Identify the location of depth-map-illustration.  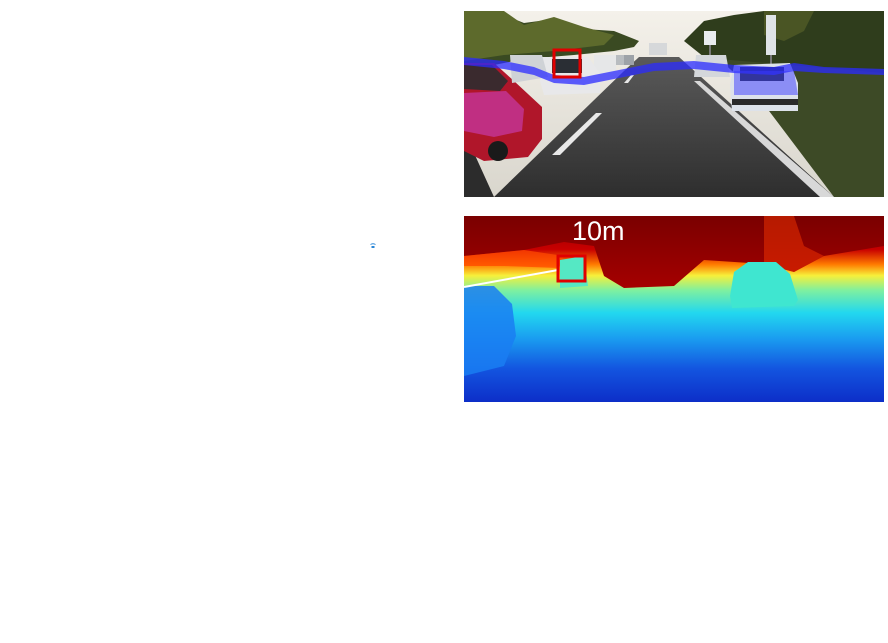
(674, 309).